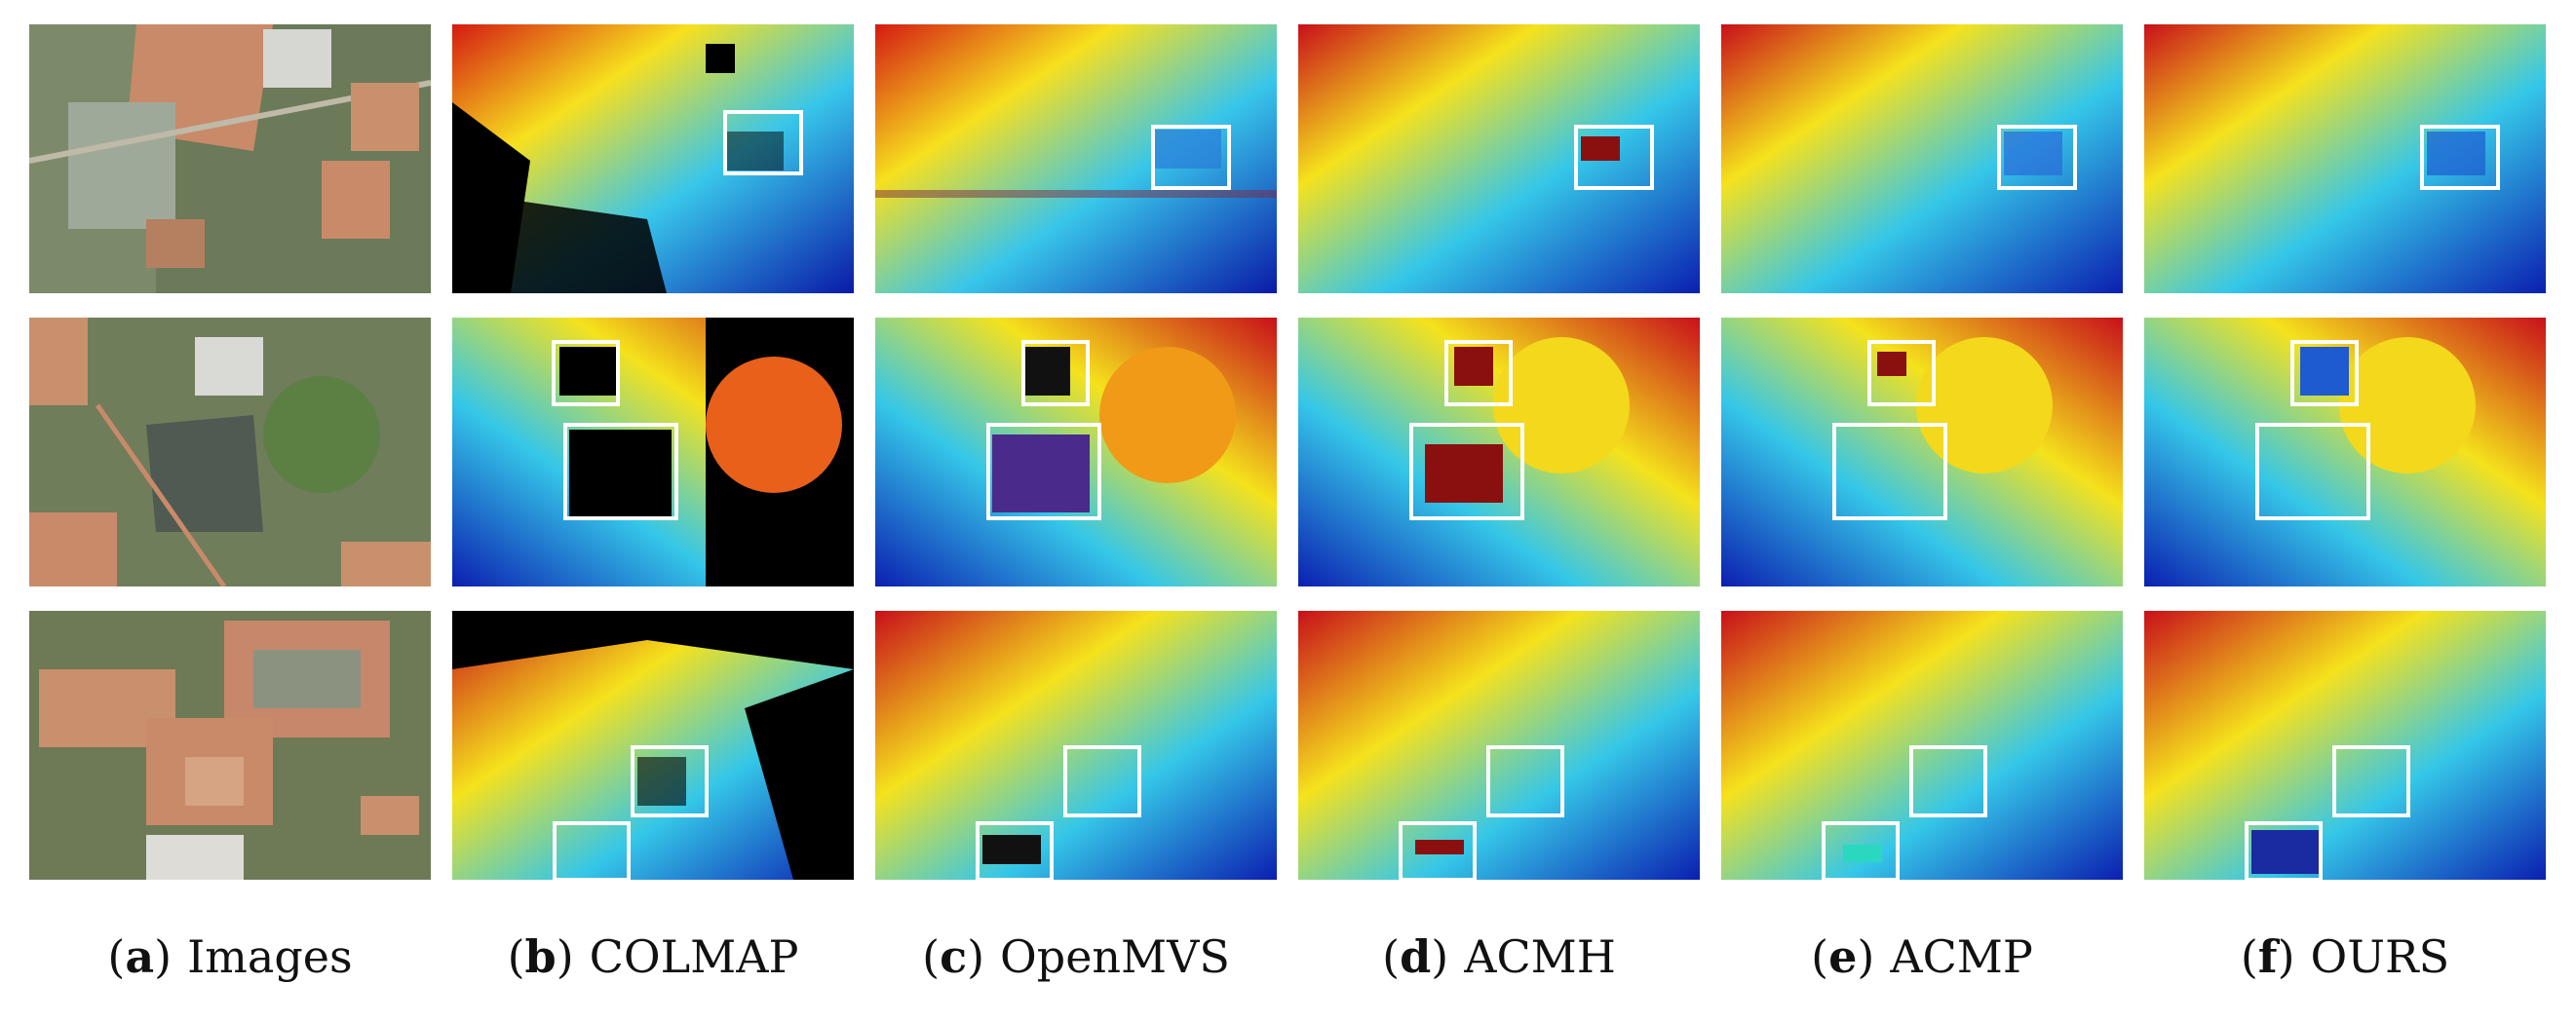  I want to click on caption-f: (f) OURS, so click(2345, 957).